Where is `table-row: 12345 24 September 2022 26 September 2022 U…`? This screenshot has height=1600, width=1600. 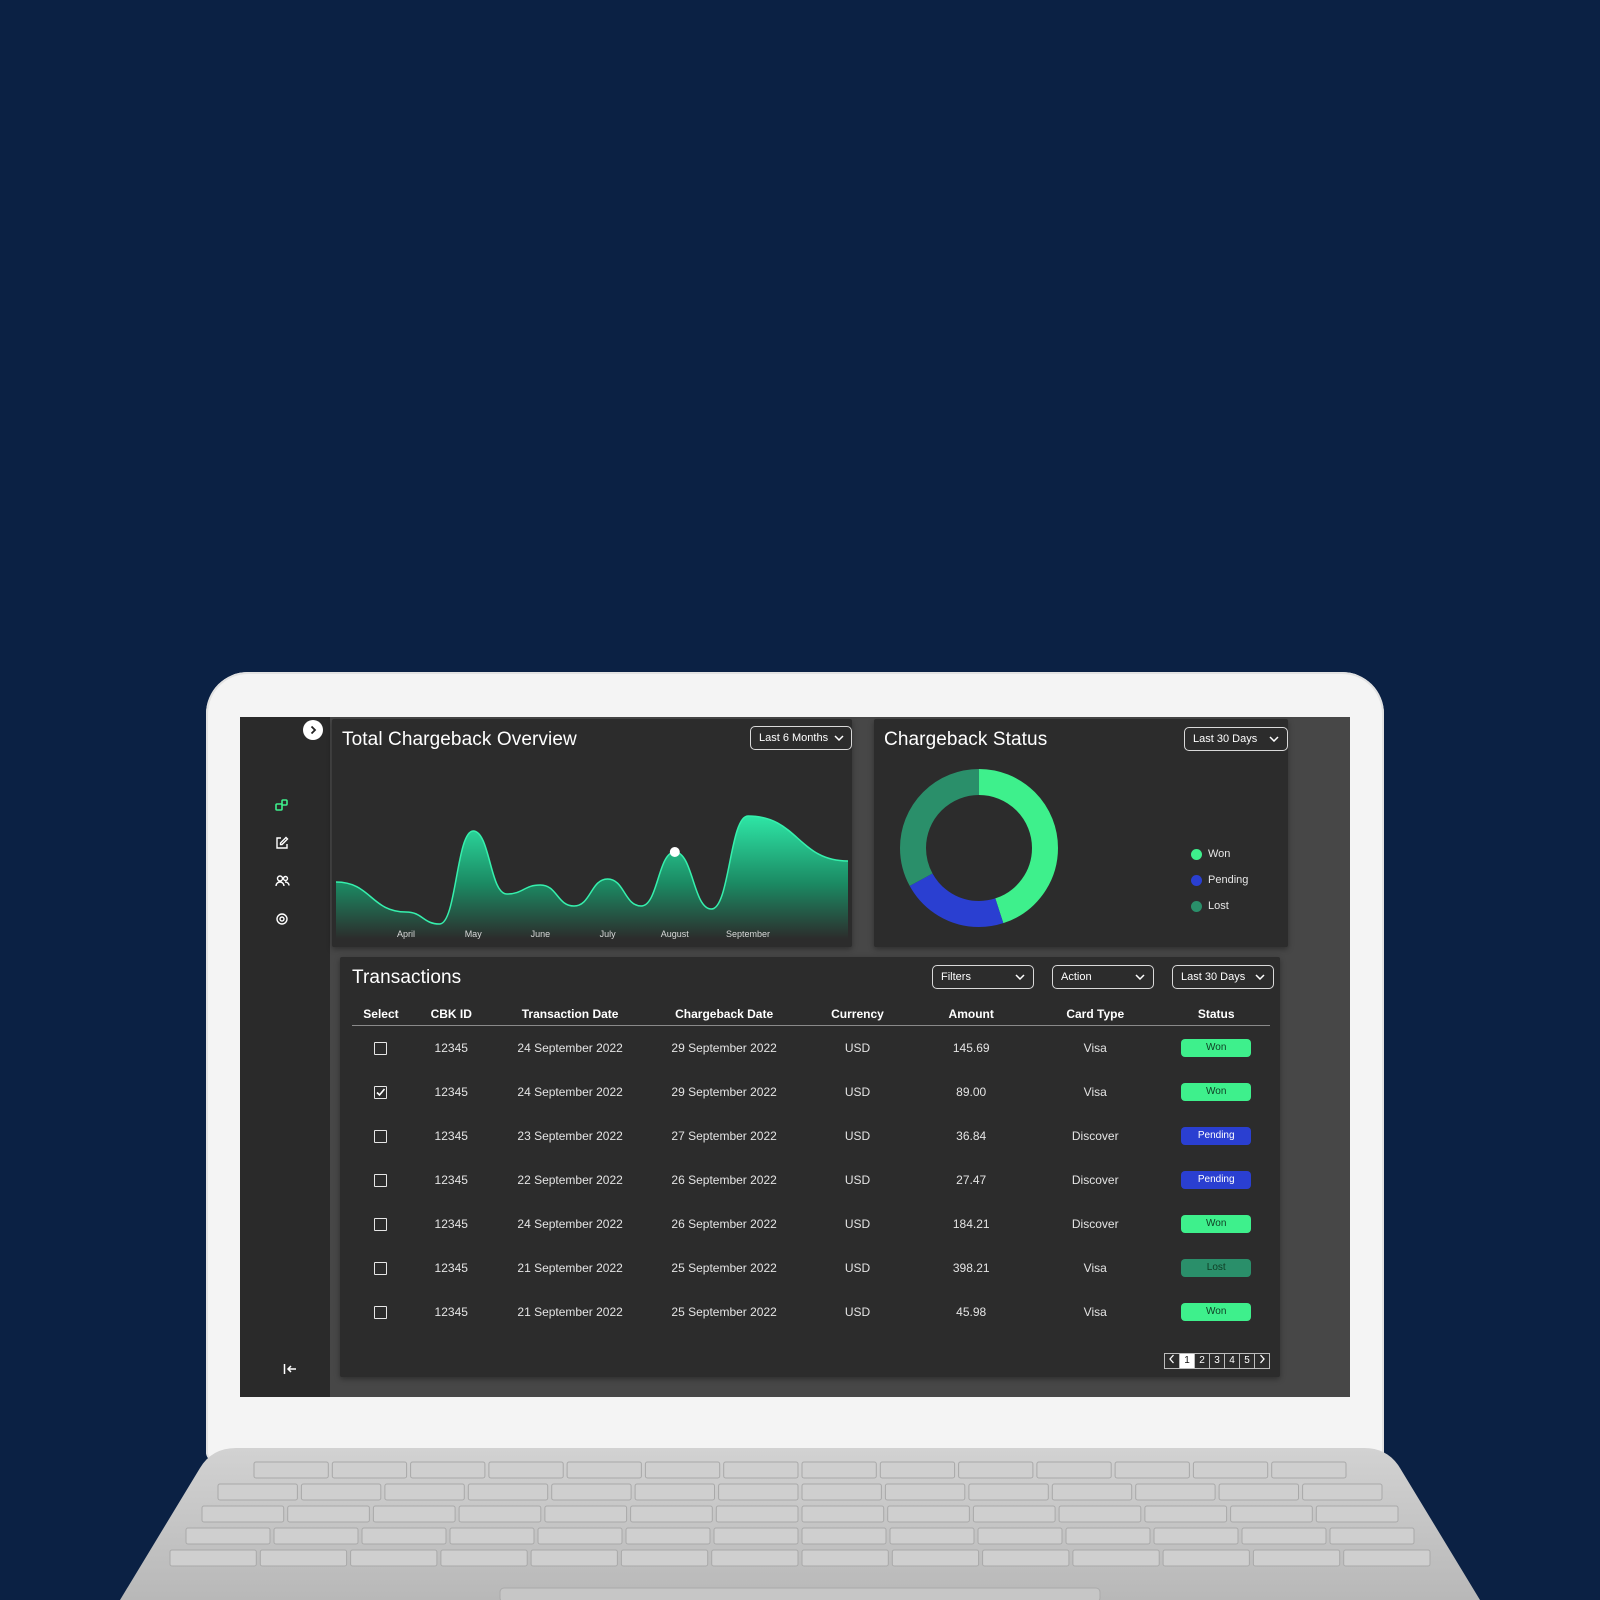
table-row: 12345 24 September 2022 26 September 2022 U… is located at coordinates (811, 1224).